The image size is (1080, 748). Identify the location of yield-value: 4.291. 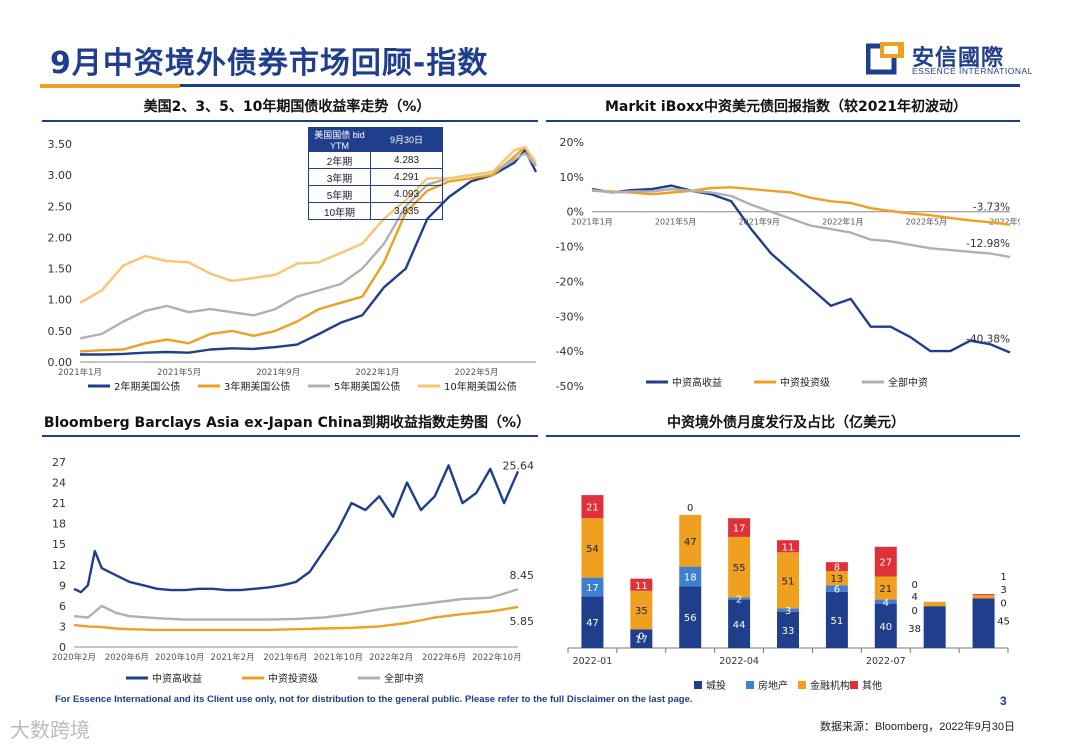
(406, 177).